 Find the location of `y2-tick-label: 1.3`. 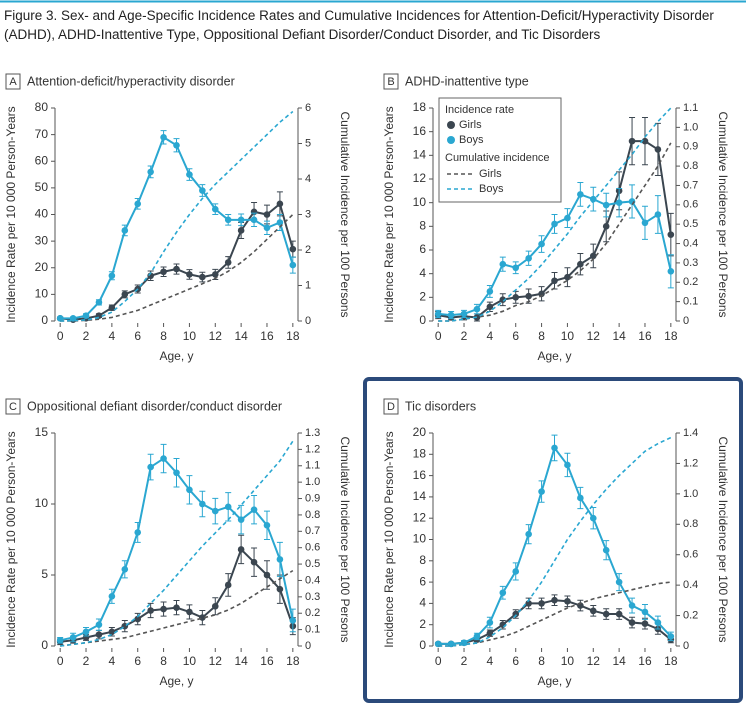

y2-tick-label: 1.3 is located at coordinates (312, 433).